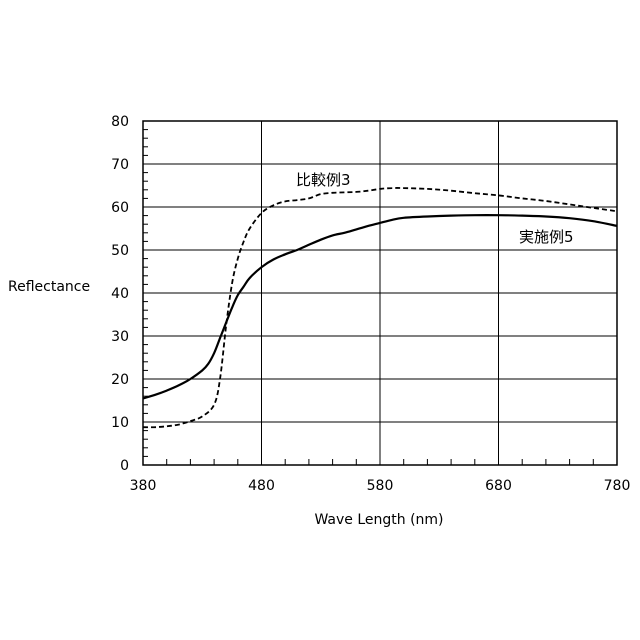  What do you see at coordinates (498, 486) in the screenshot?
I see `x-tick-label: 680` at bounding box center [498, 486].